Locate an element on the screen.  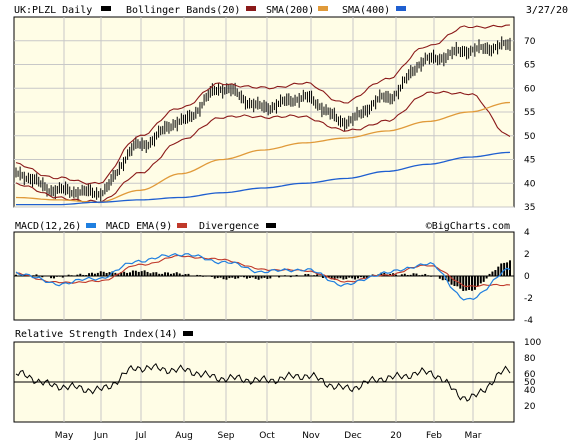
series-line-sma-400- is located at coordinates (263, 178).